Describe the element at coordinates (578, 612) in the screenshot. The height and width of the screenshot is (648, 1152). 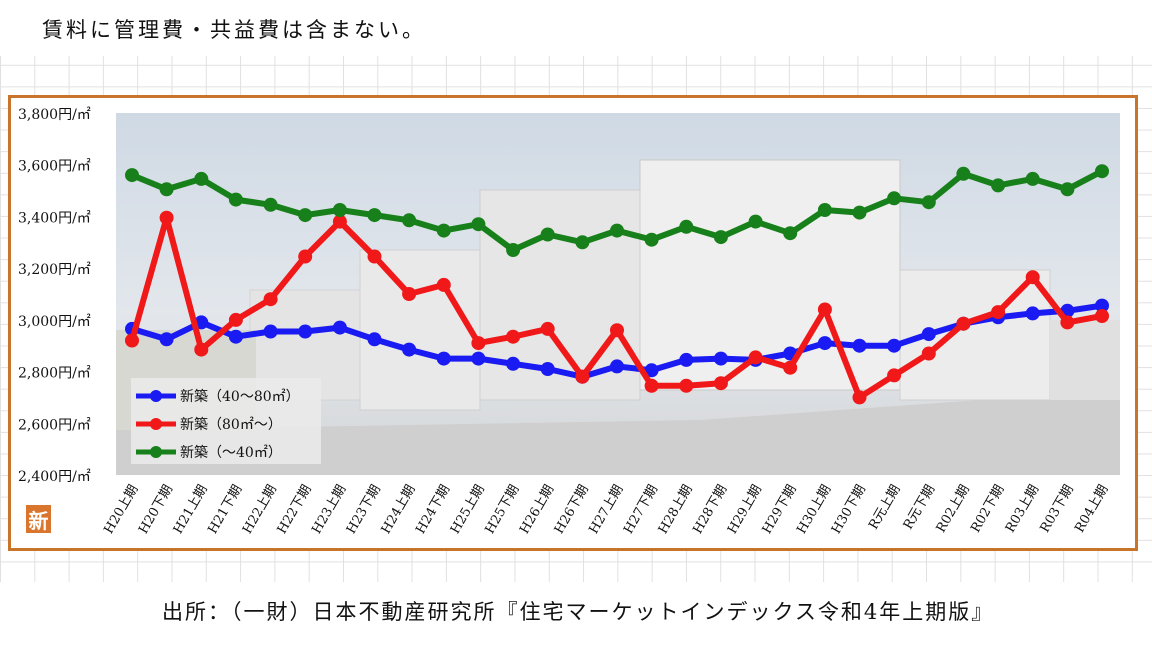
I see `source-text: 出所：（一財）日本不動産研究所『住宅マーケットインデックス令和4年上期版』` at that location.